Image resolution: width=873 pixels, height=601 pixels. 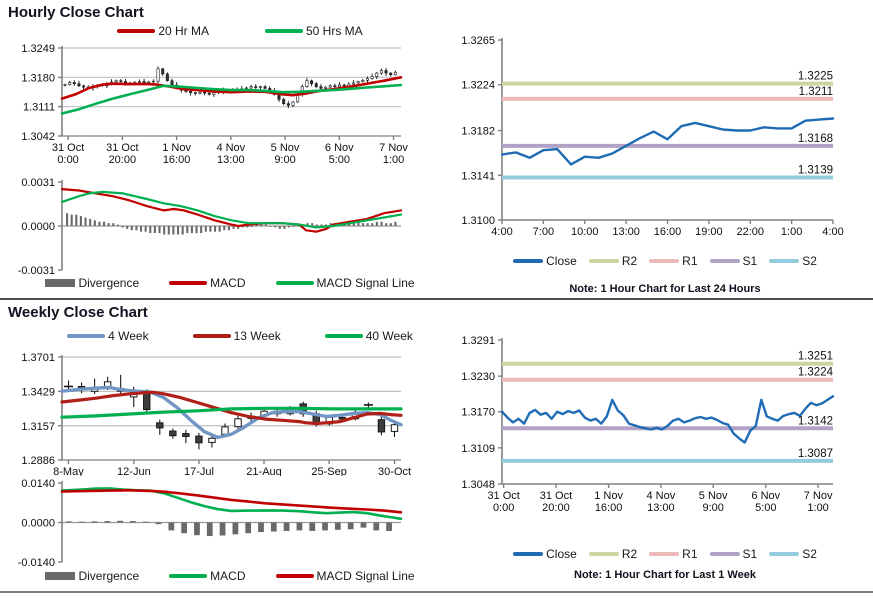 I want to click on legend-swatch-close, so click(x=528, y=554).